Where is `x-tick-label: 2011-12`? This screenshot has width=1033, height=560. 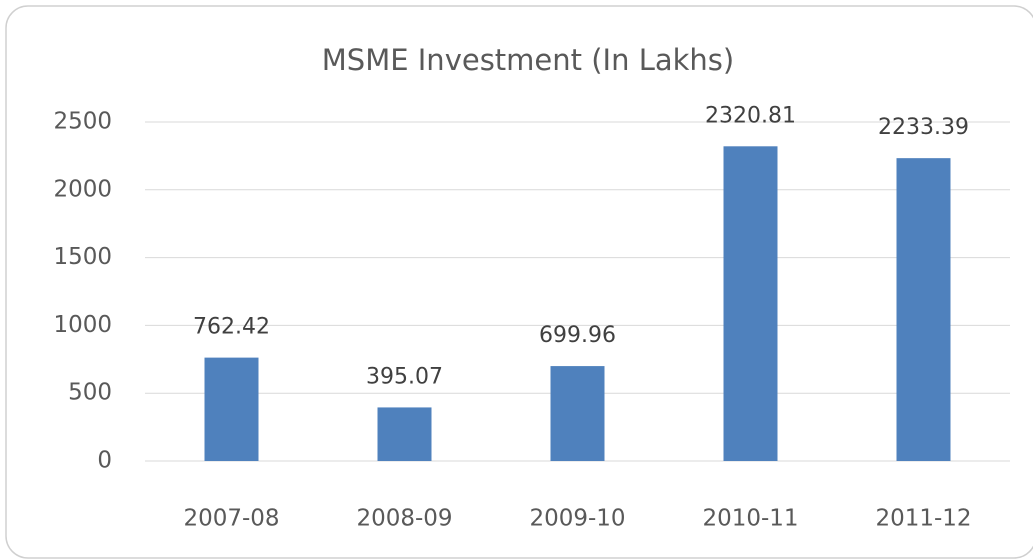 x-tick-label: 2011-12 is located at coordinates (923, 519).